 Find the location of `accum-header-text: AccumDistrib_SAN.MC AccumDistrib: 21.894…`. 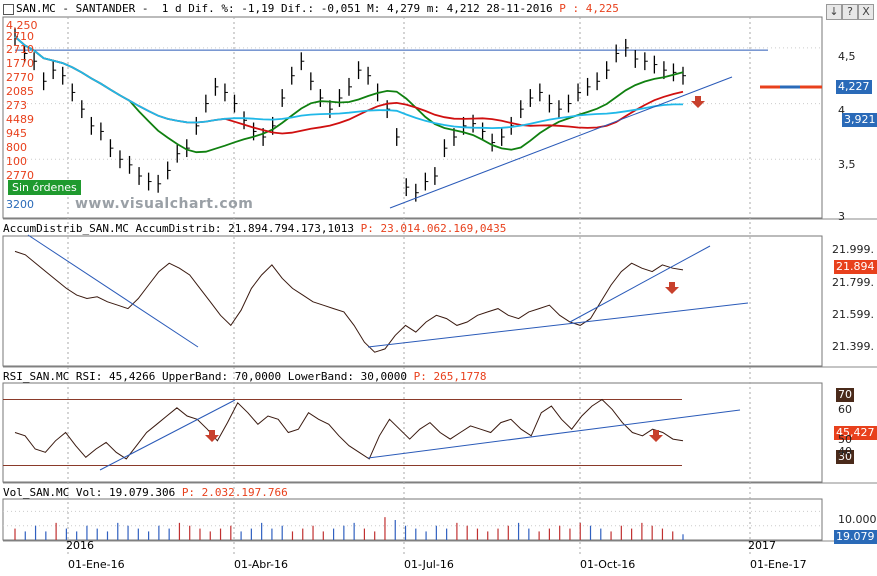

accum-header-text: AccumDistrib_SAN.MC AccumDistrib: 21.894… is located at coordinates (178, 228).